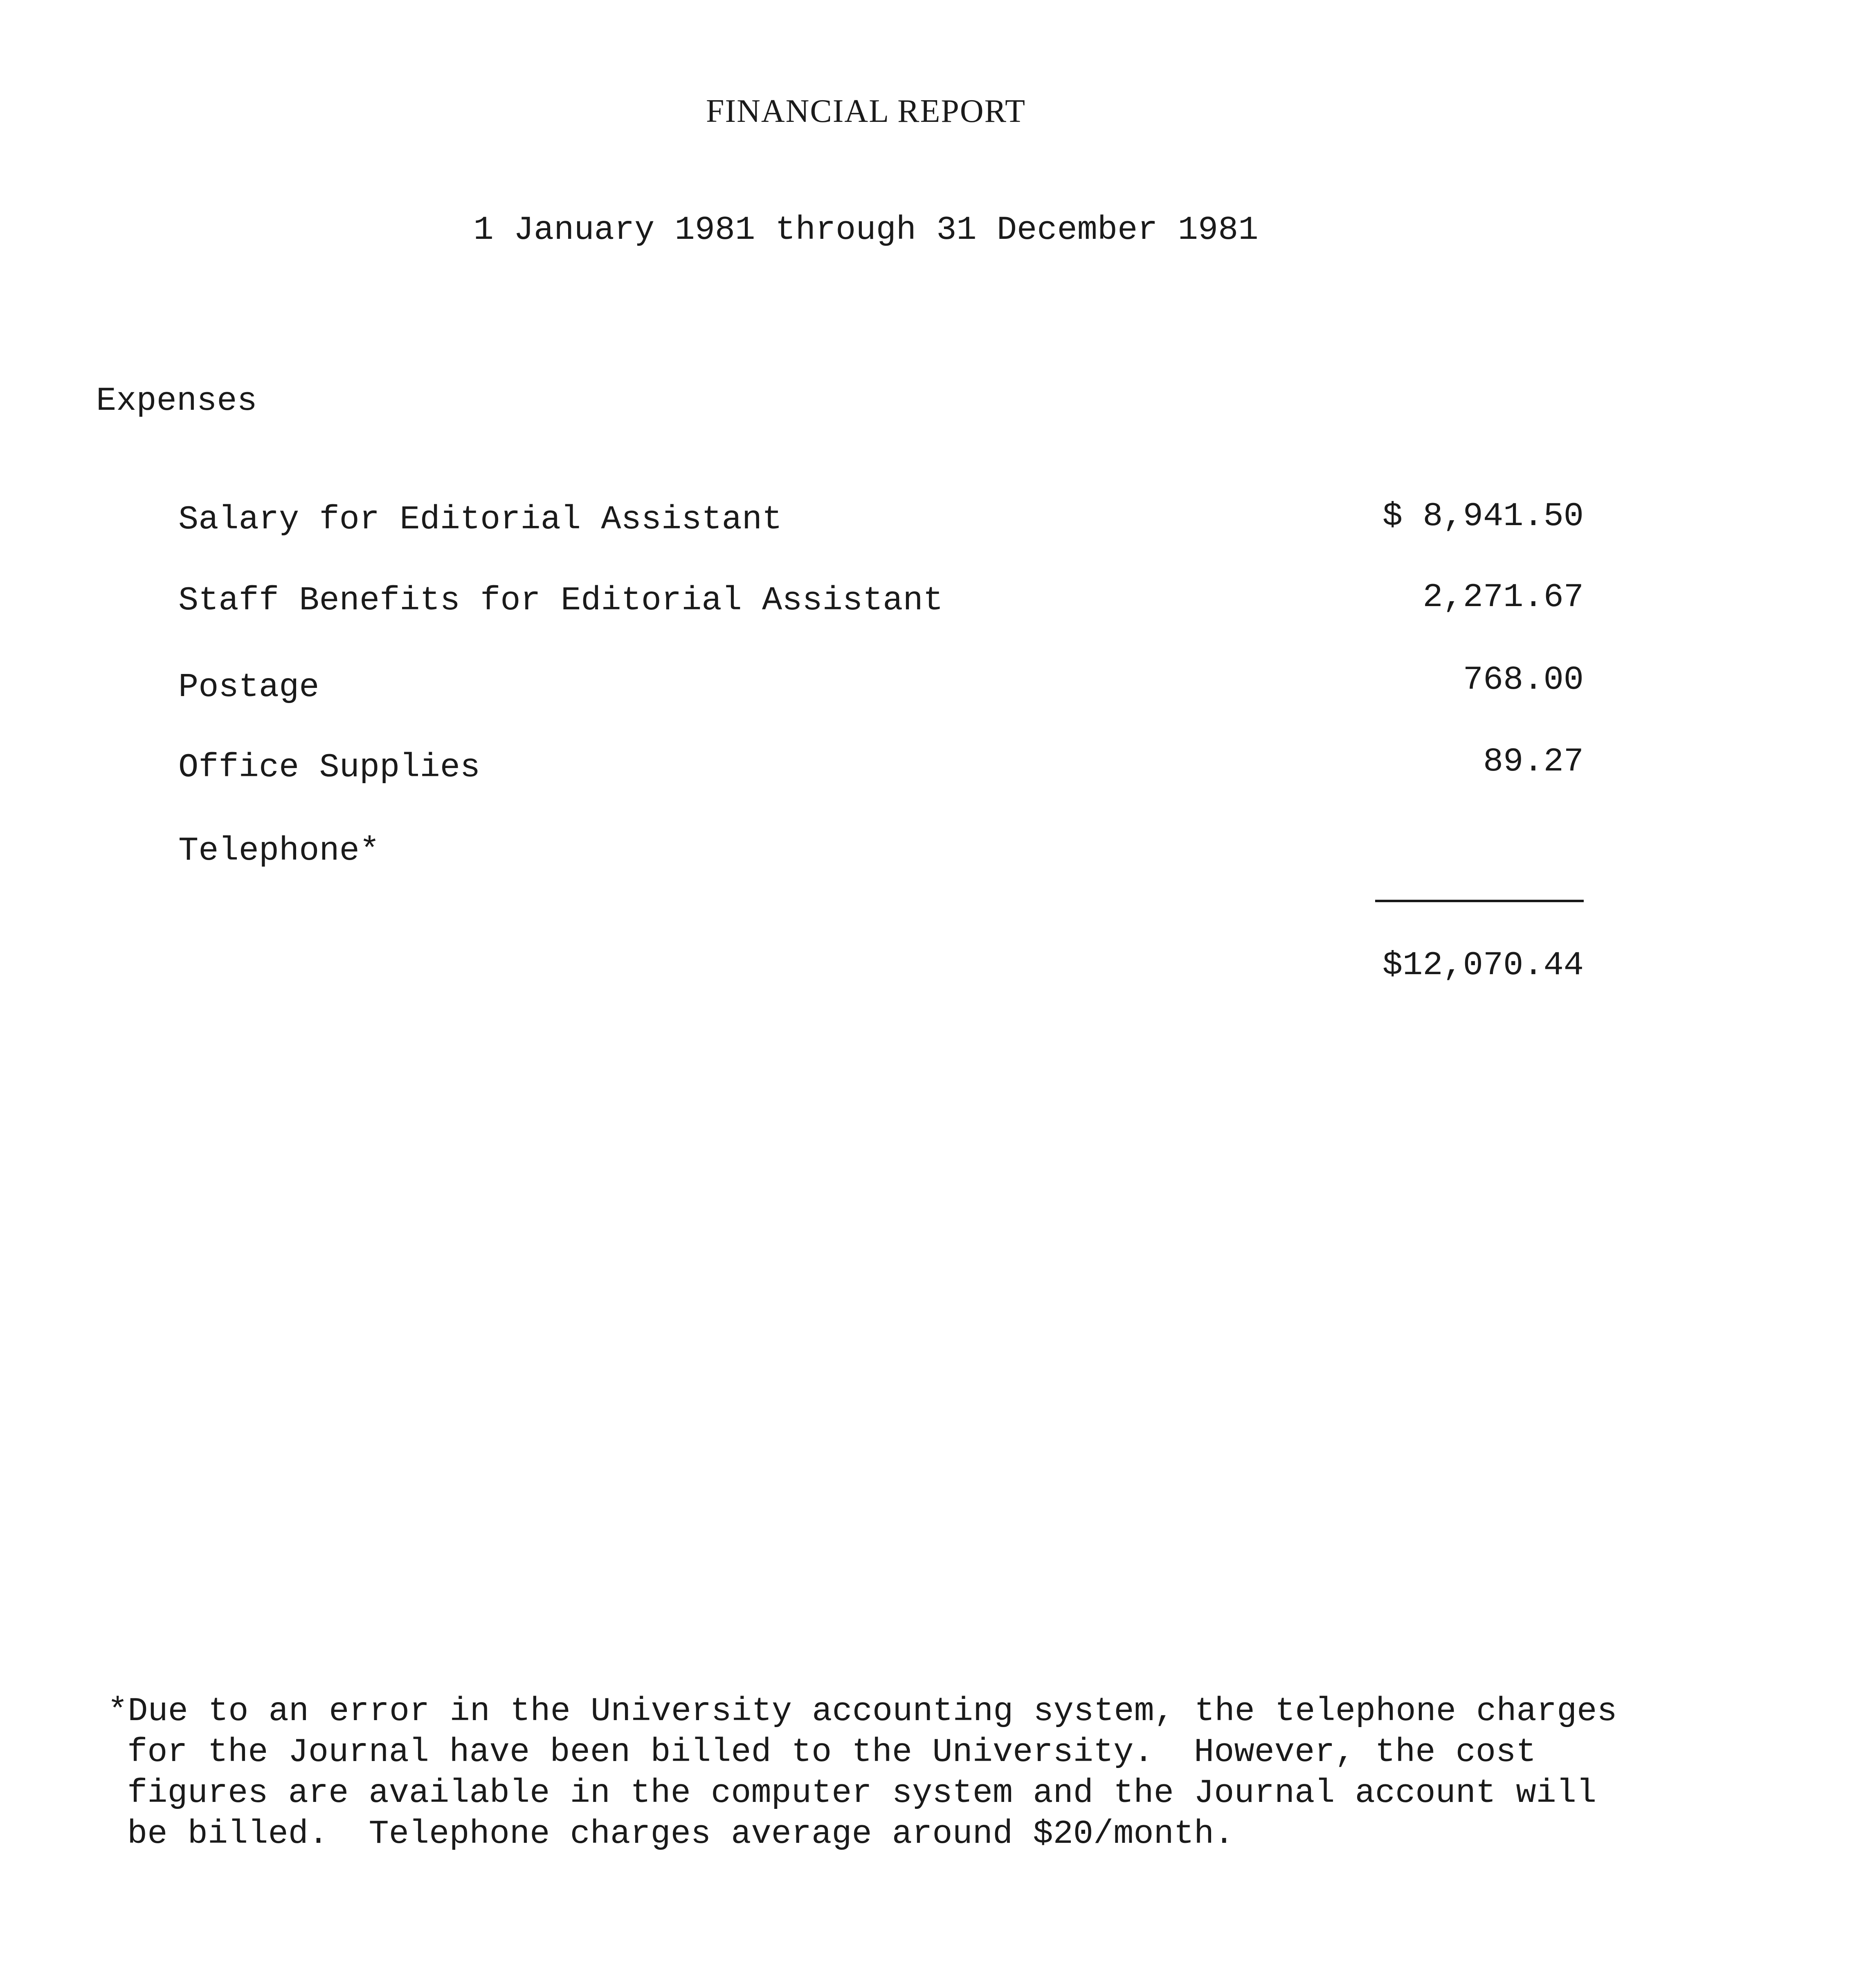  I want to click on expense-label-postage: Postage, so click(249, 687).